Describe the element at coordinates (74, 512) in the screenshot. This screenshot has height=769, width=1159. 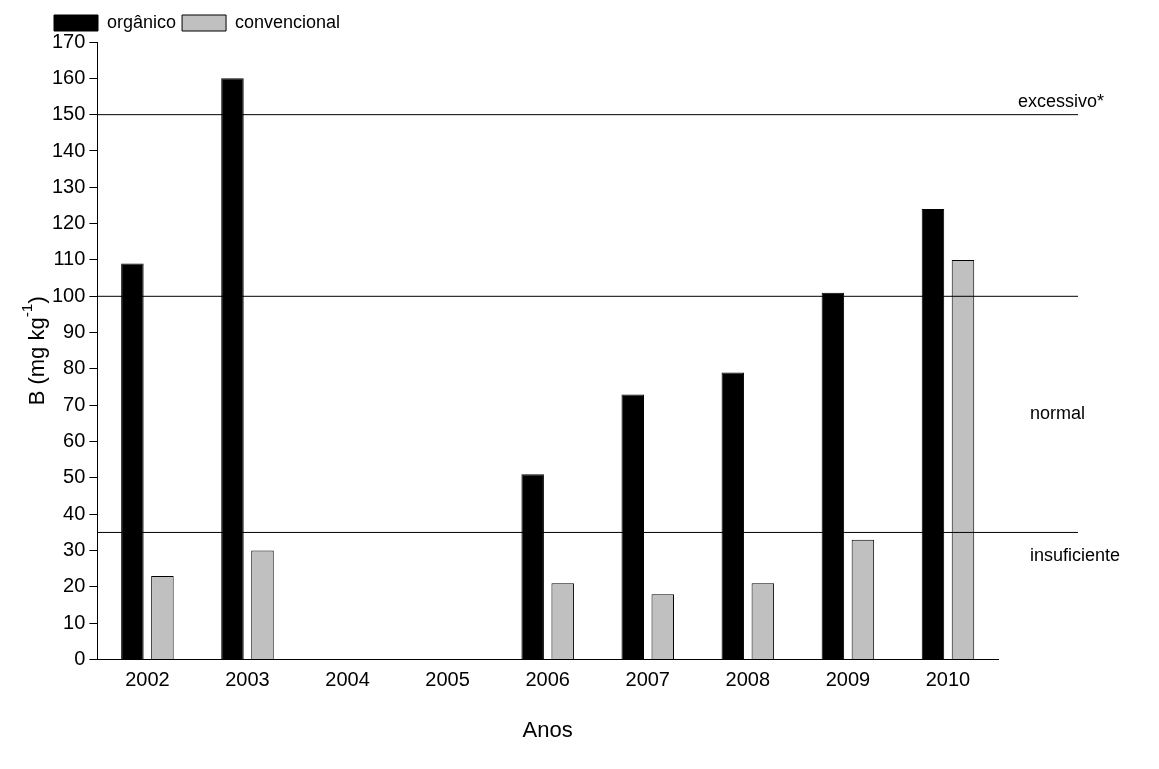
I see `y-tick-label: 40` at that location.